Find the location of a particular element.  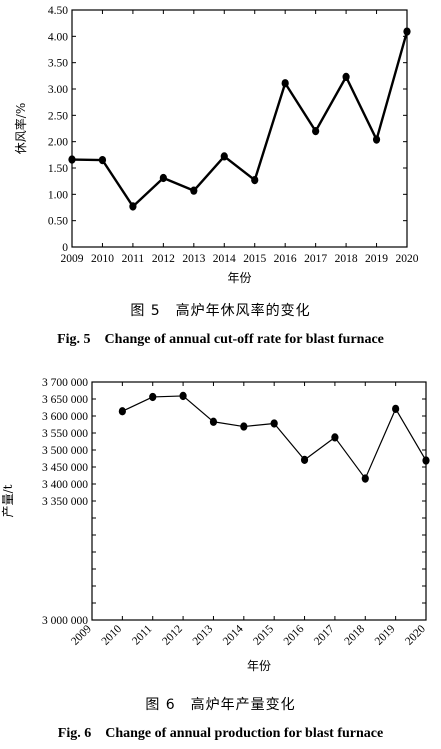

y-tick-label: 1.50 is located at coordinates (58, 169).